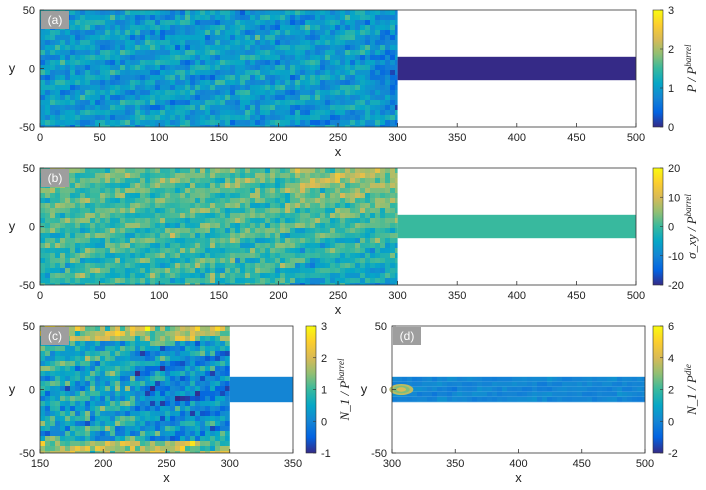 This screenshot has width=706, height=490. Describe the element at coordinates (32, 391) in the screenshot. I see `y-tick-label: 0` at that location.